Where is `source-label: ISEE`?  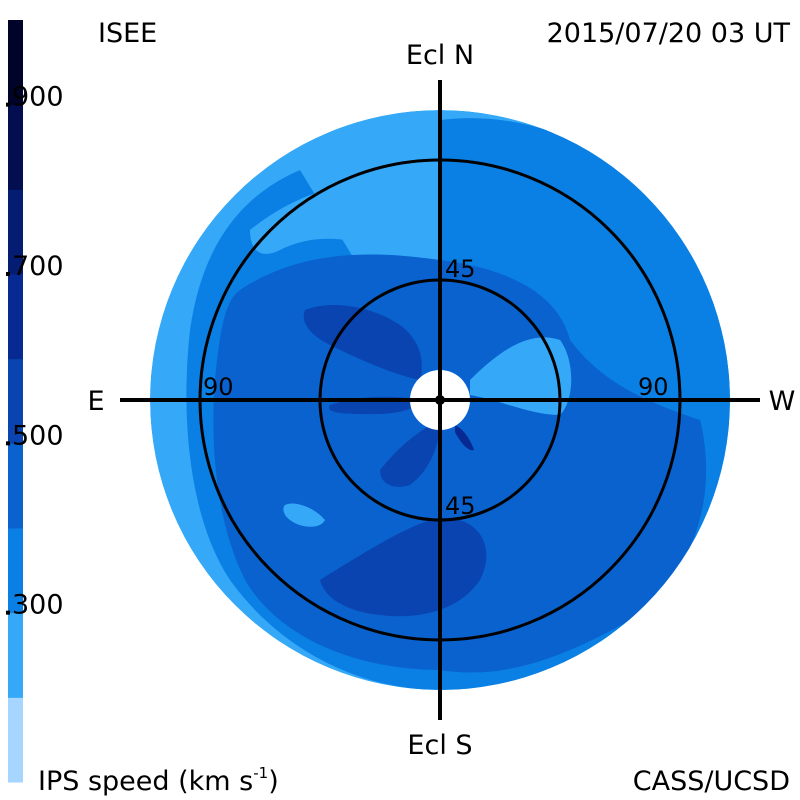
source-label: ISEE is located at coordinates (127, 33).